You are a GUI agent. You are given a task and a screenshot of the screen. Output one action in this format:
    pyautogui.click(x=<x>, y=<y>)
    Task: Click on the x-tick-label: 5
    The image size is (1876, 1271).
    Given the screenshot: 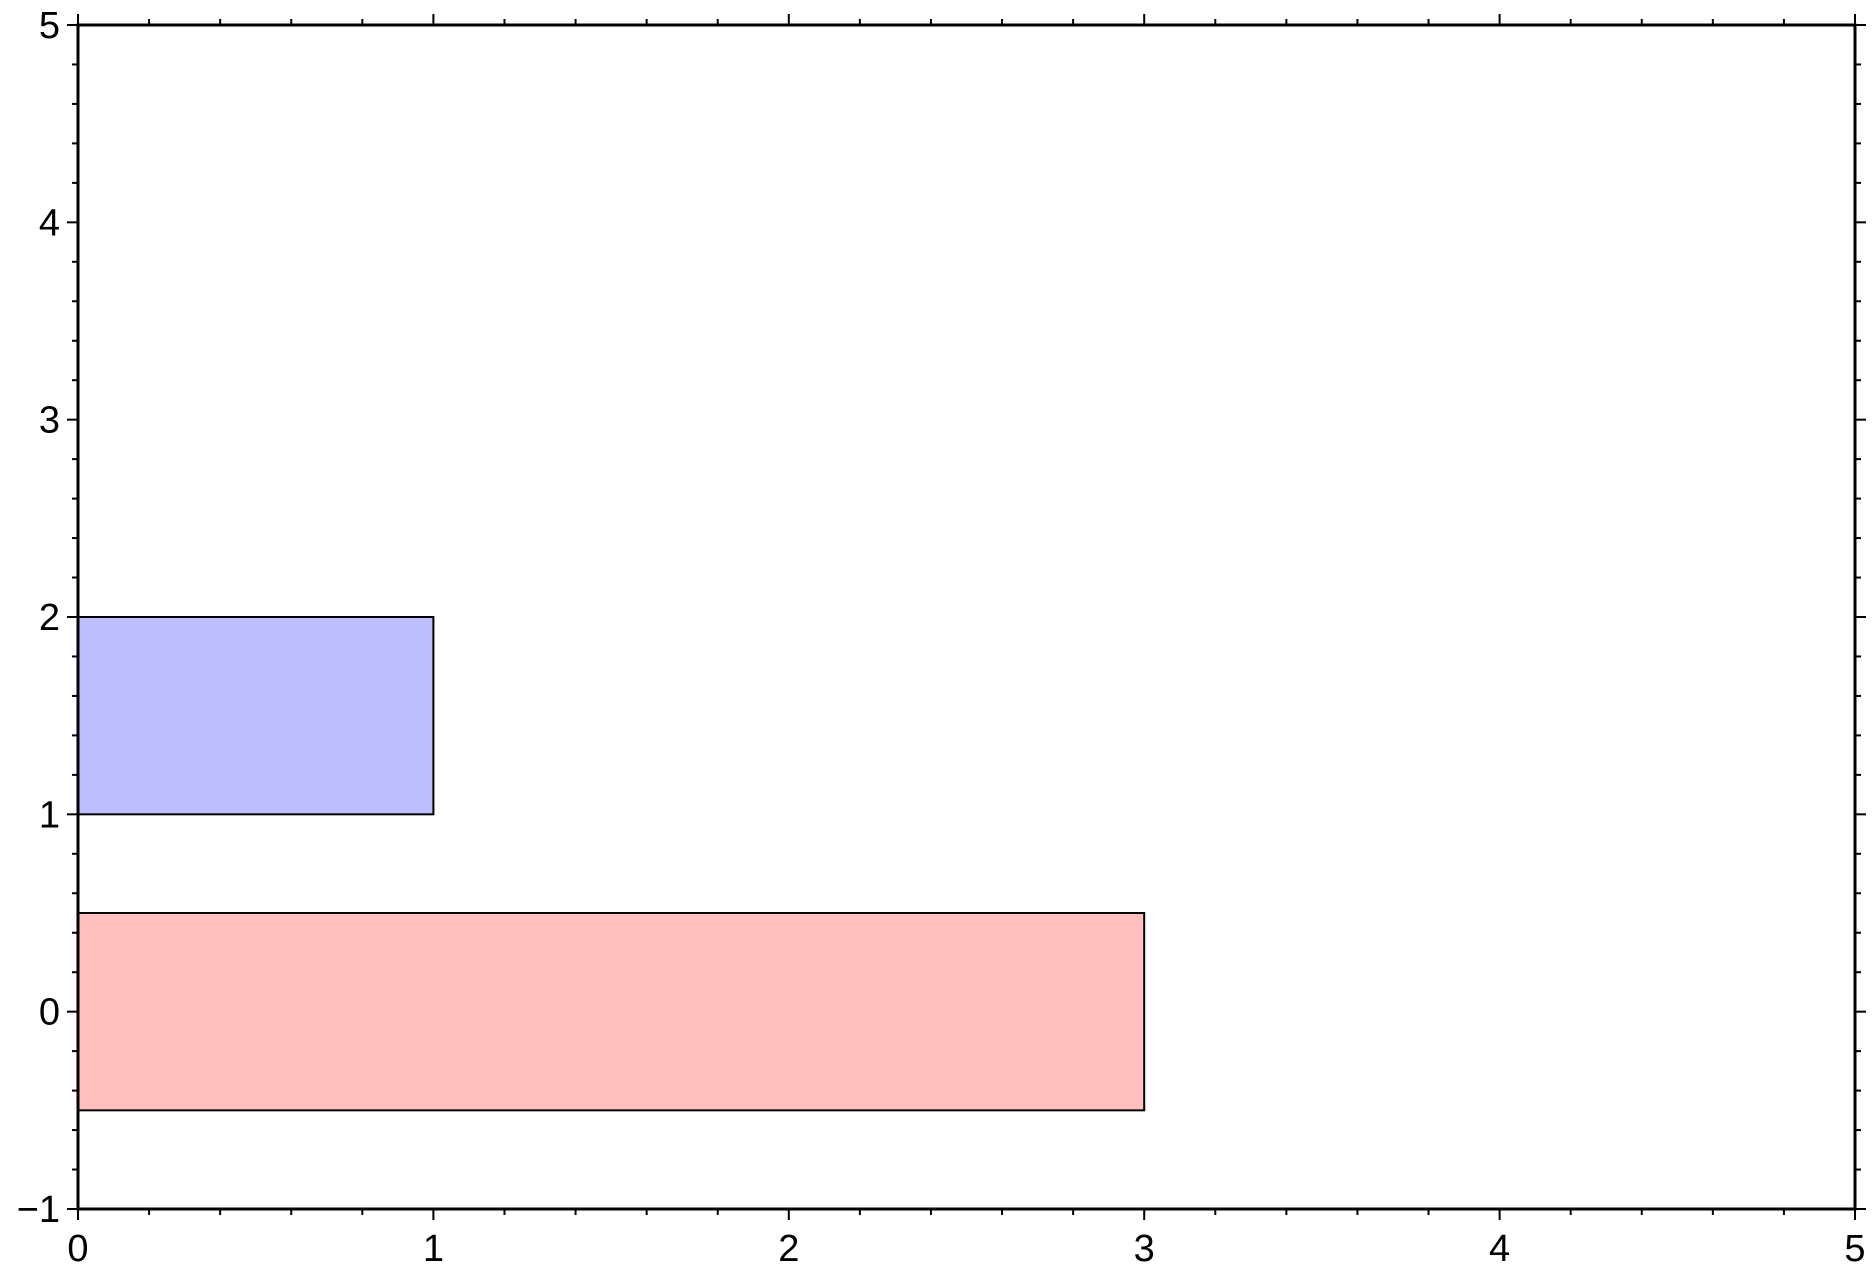 What is the action you would take?
    pyautogui.click(x=1854, y=1249)
    